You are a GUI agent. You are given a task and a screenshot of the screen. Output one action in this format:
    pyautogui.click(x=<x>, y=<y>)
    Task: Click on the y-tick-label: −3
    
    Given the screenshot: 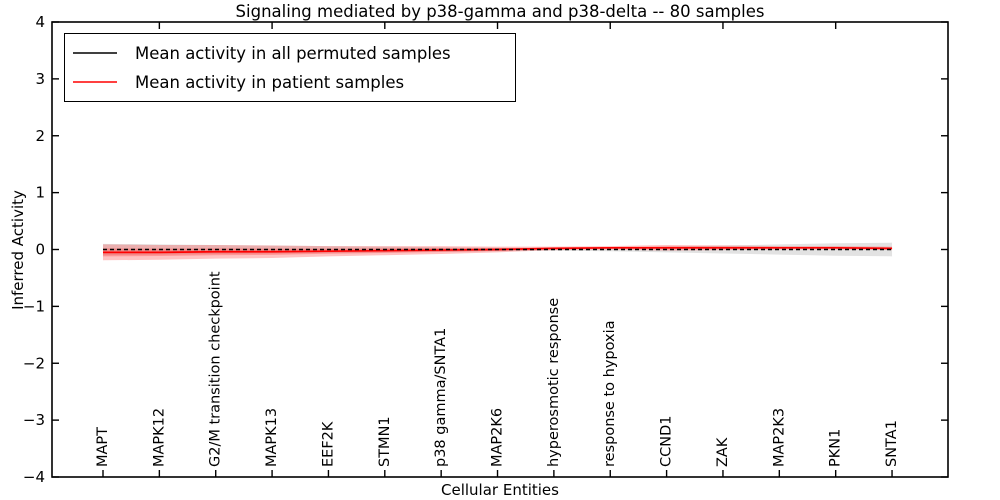 What is the action you would take?
    pyautogui.click(x=34, y=420)
    